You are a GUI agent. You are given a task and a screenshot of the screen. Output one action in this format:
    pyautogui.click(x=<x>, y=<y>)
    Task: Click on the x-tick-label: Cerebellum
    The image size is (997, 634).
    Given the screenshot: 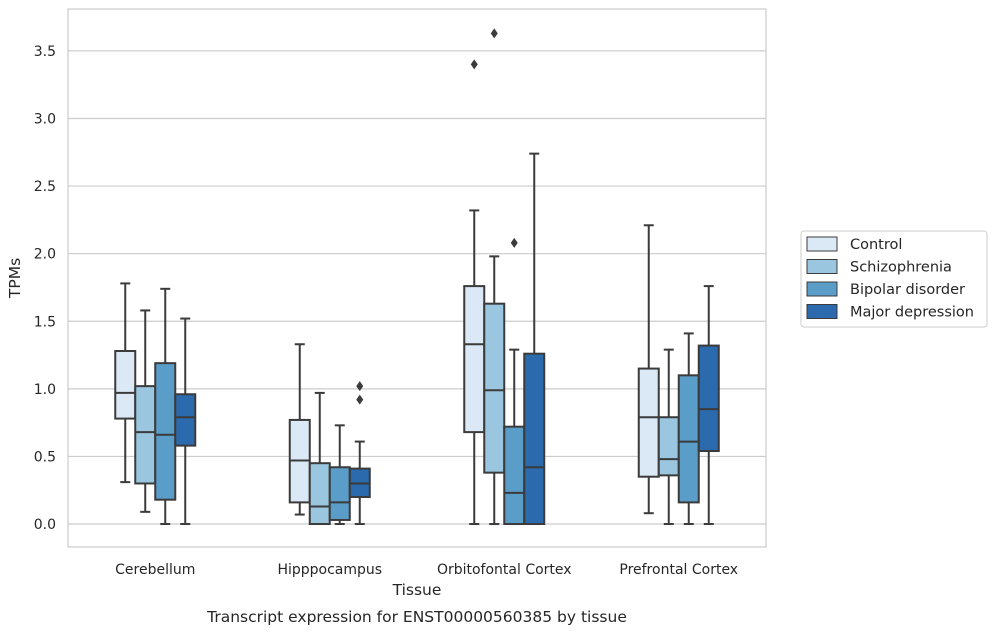 What is the action you would take?
    pyautogui.click(x=155, y=570)
    